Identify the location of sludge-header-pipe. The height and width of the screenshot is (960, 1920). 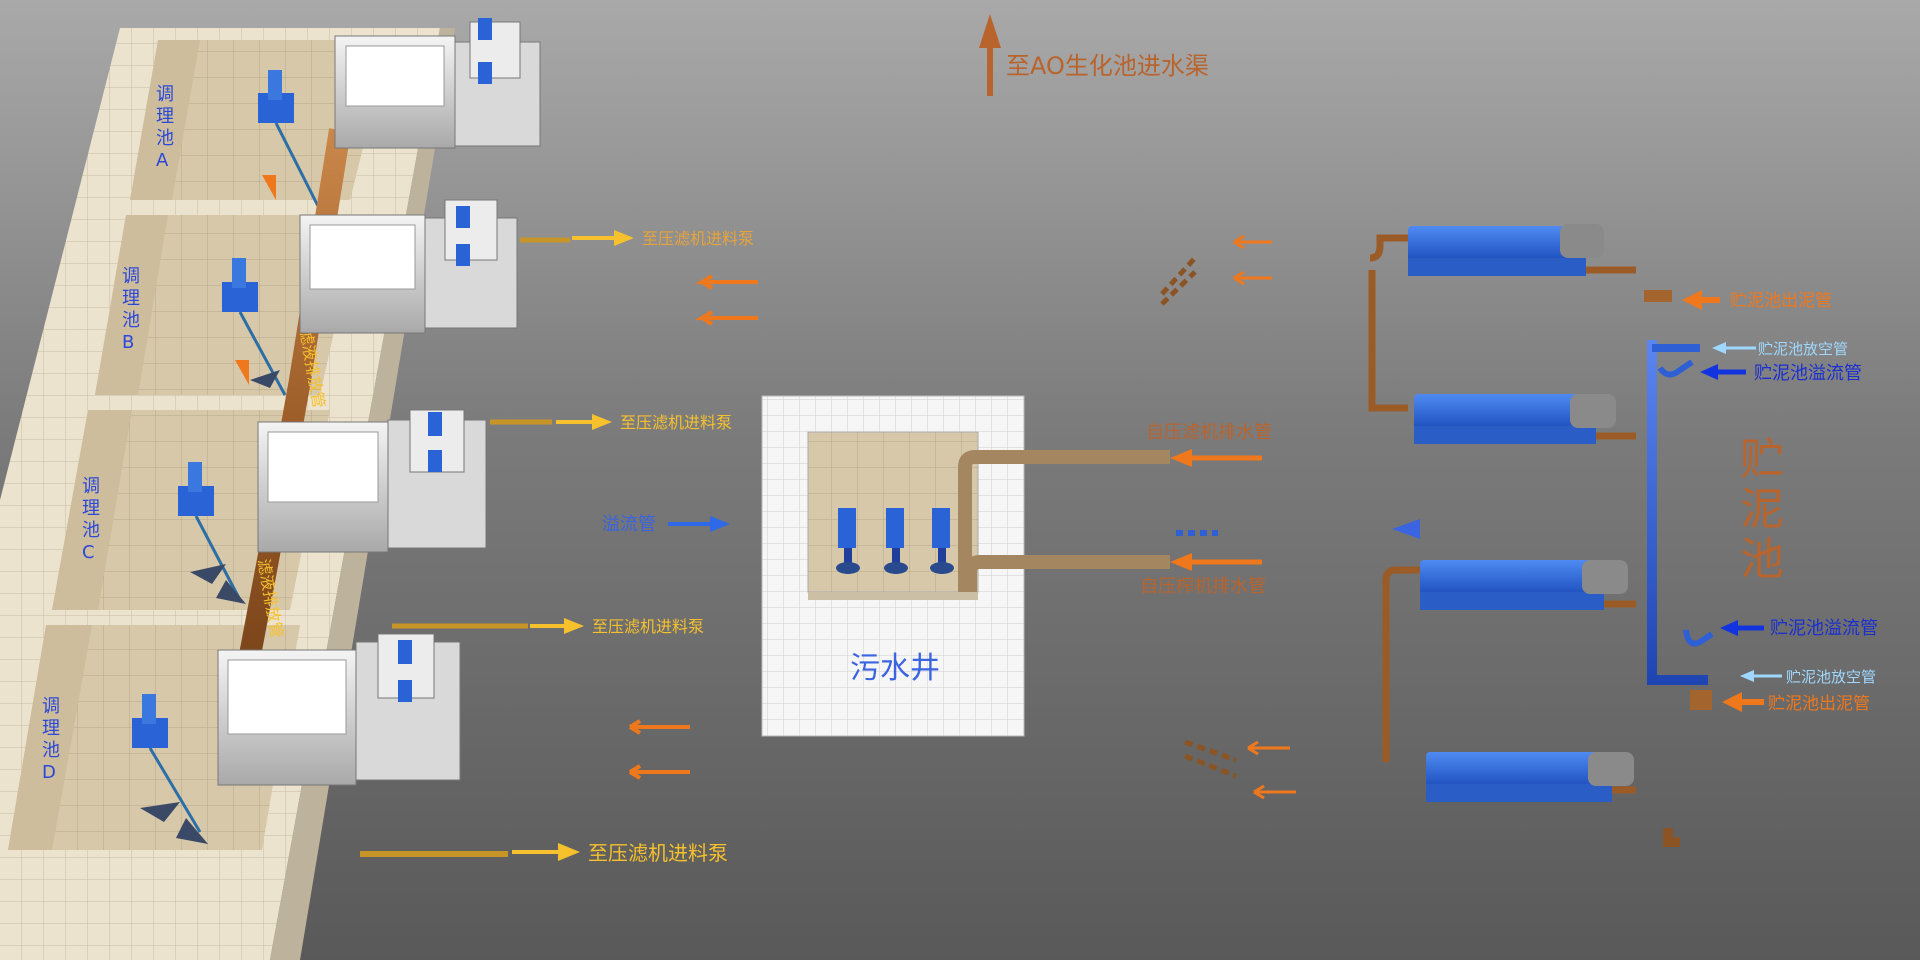
(1664, 542).